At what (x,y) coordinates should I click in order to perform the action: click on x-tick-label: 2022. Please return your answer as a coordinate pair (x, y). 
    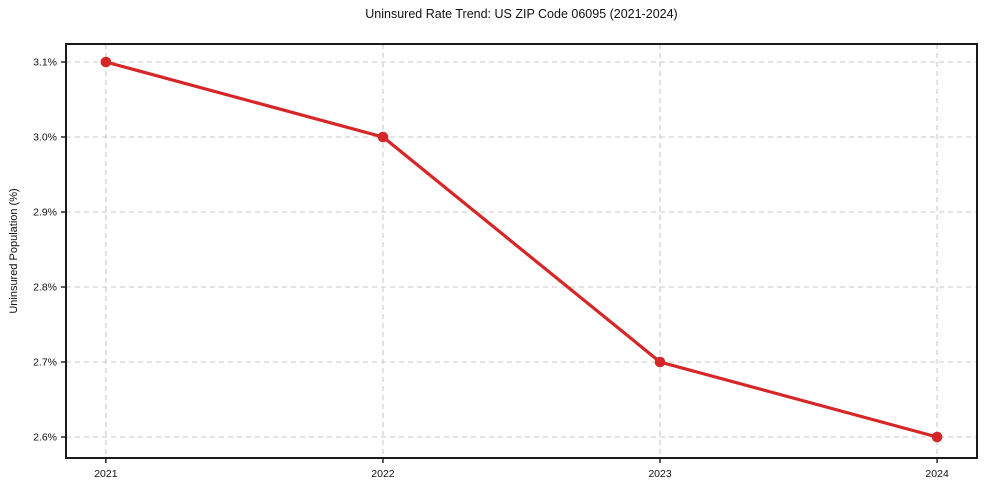
    Looking at the image, I should click on (383, 474).